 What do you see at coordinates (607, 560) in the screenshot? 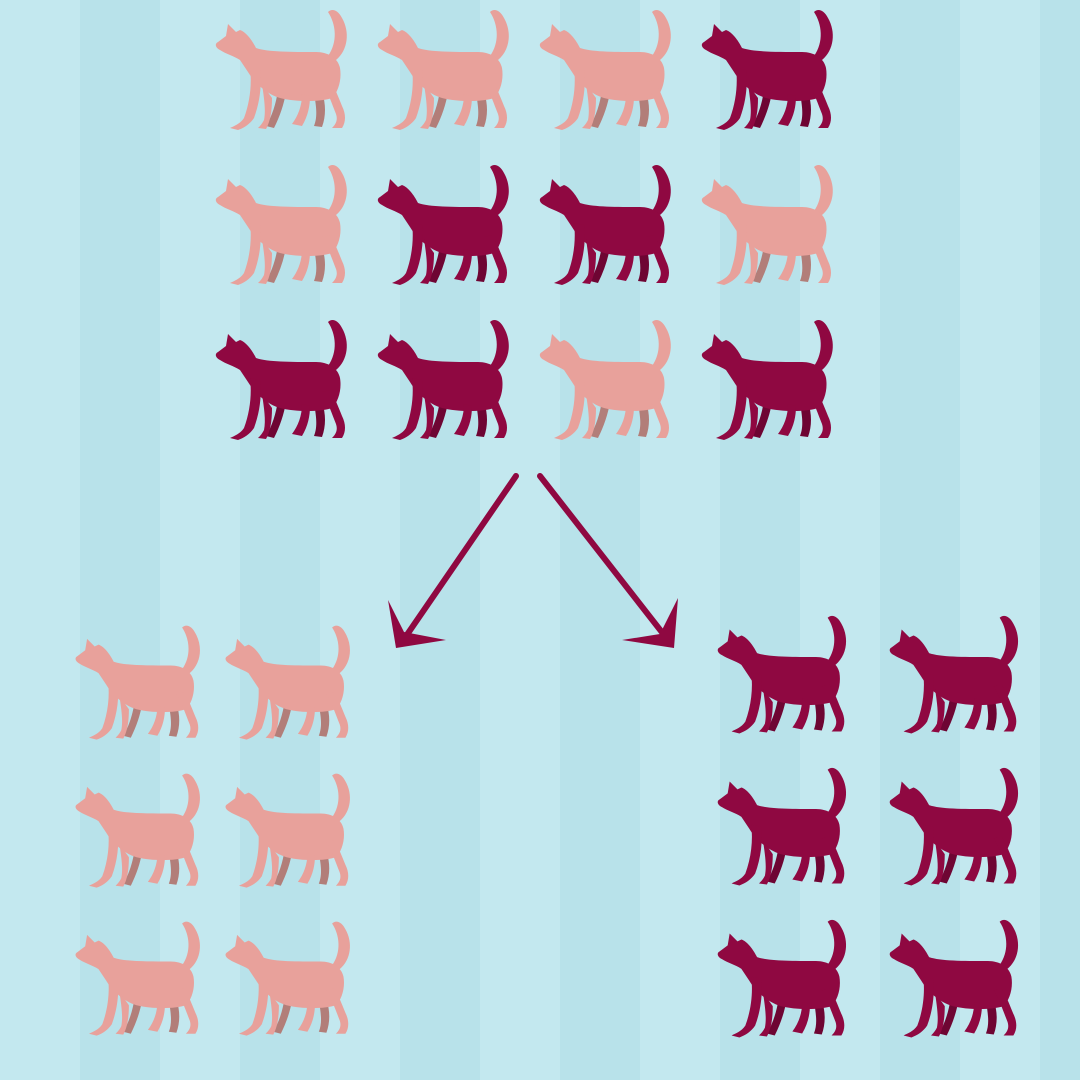
I see `arrow-down-right-icon` at bounding box center [607, 560].